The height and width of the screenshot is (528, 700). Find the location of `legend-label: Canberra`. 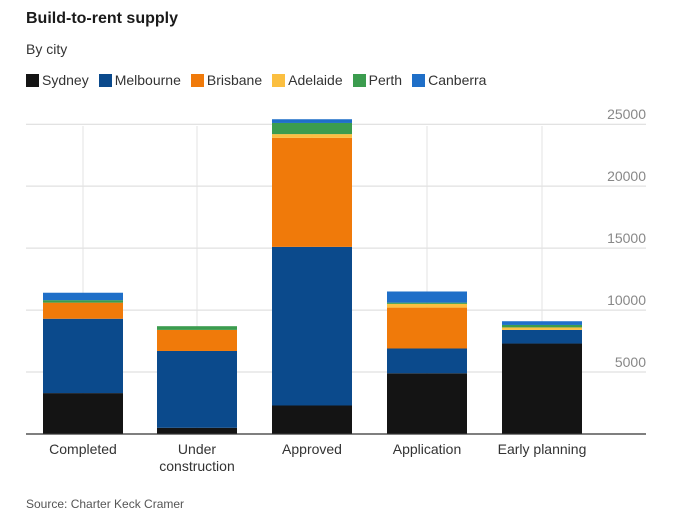

legend-label: Canberra is located at coordinates (457, 80).